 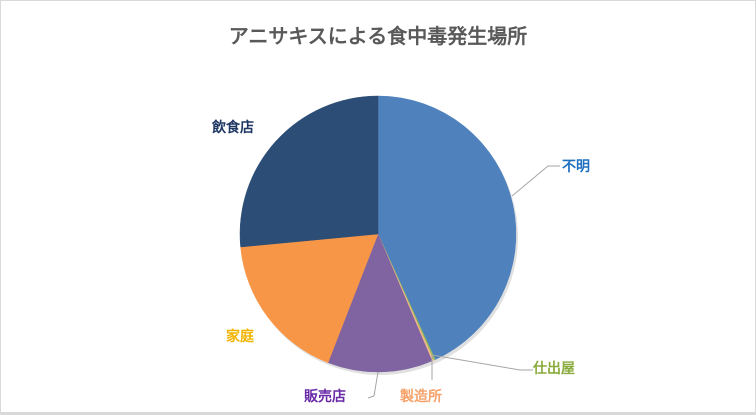 I want to click on data-label-3: 販売店, so click(x=325, y=397).